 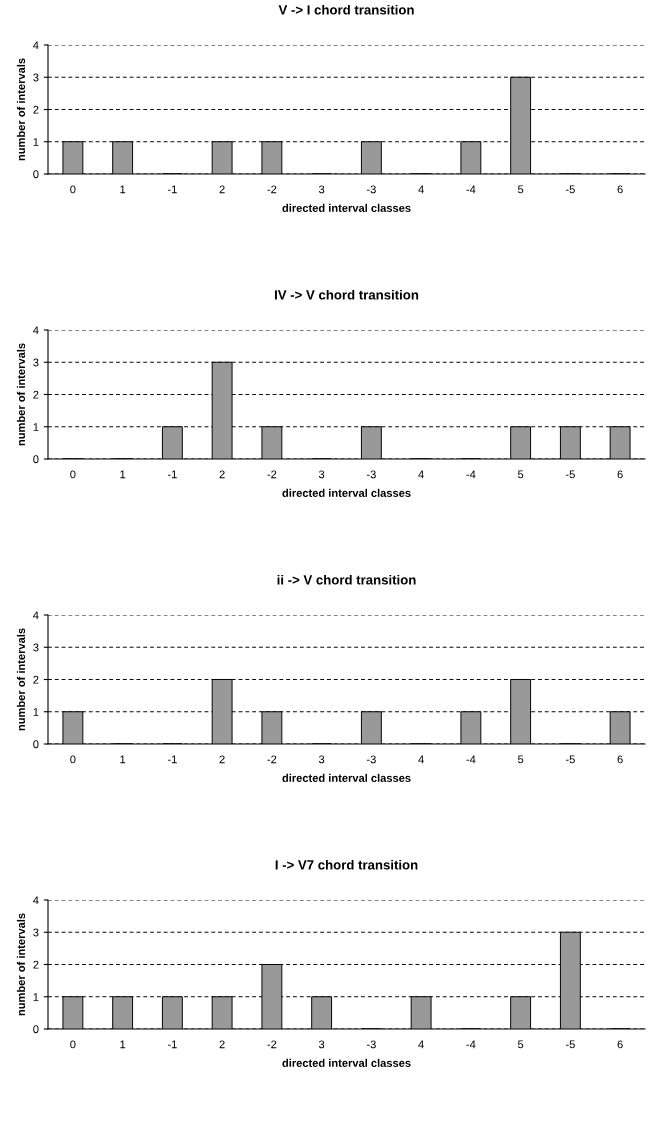 What do you see at coordinates (346, 294) in the screenshot?
I see `chart-title: IV -> V chord transition` at bounding box center [346, 294].